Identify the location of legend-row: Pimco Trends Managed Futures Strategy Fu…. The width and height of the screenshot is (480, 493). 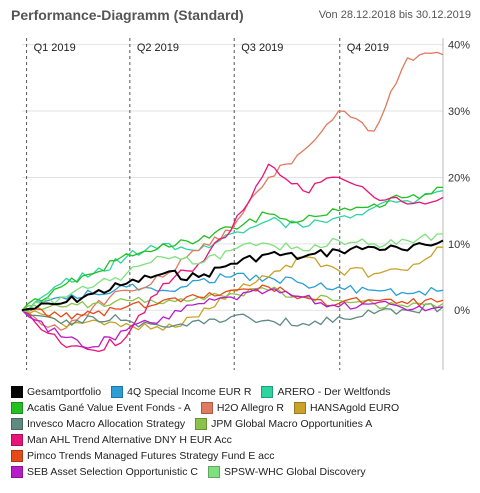
(243, 456).